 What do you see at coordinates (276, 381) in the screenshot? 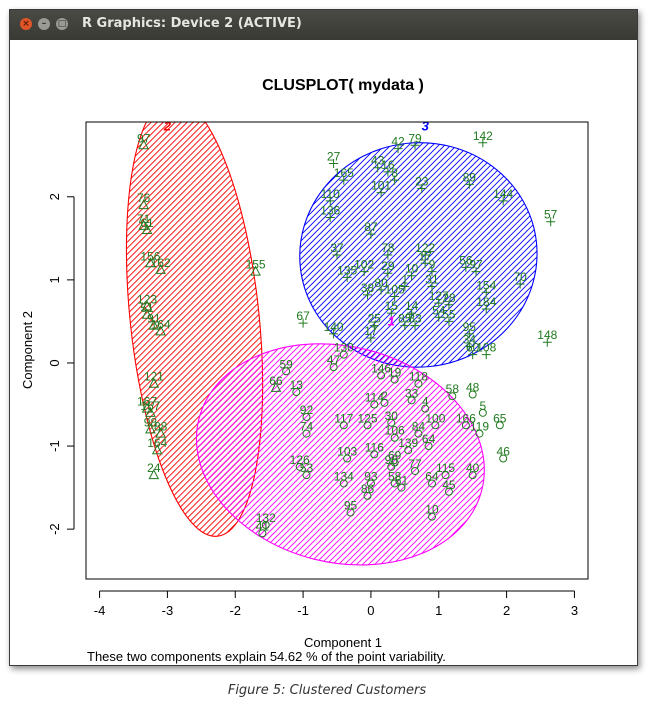
I see `point-label: 66` at bounding box center [276, 381].